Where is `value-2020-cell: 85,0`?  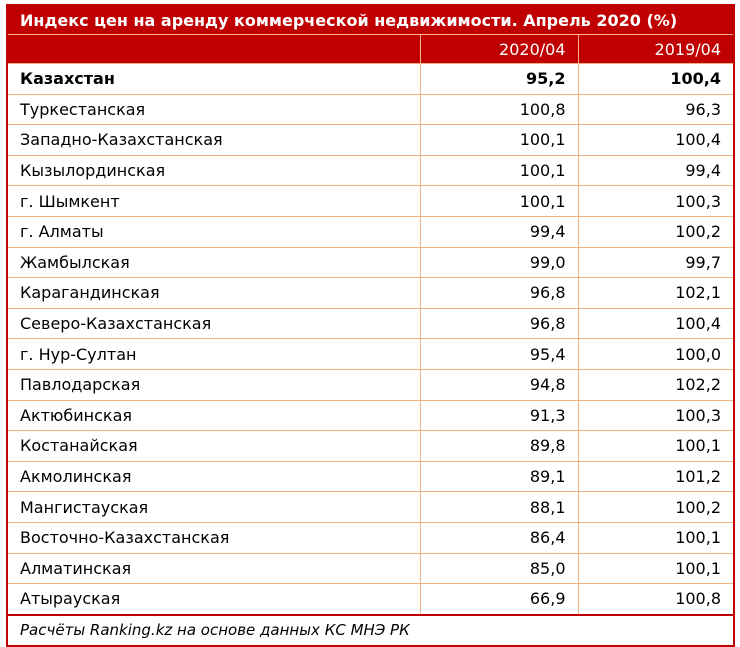 value-2020-cell: 85,0 is located at coordinates (498, 569).